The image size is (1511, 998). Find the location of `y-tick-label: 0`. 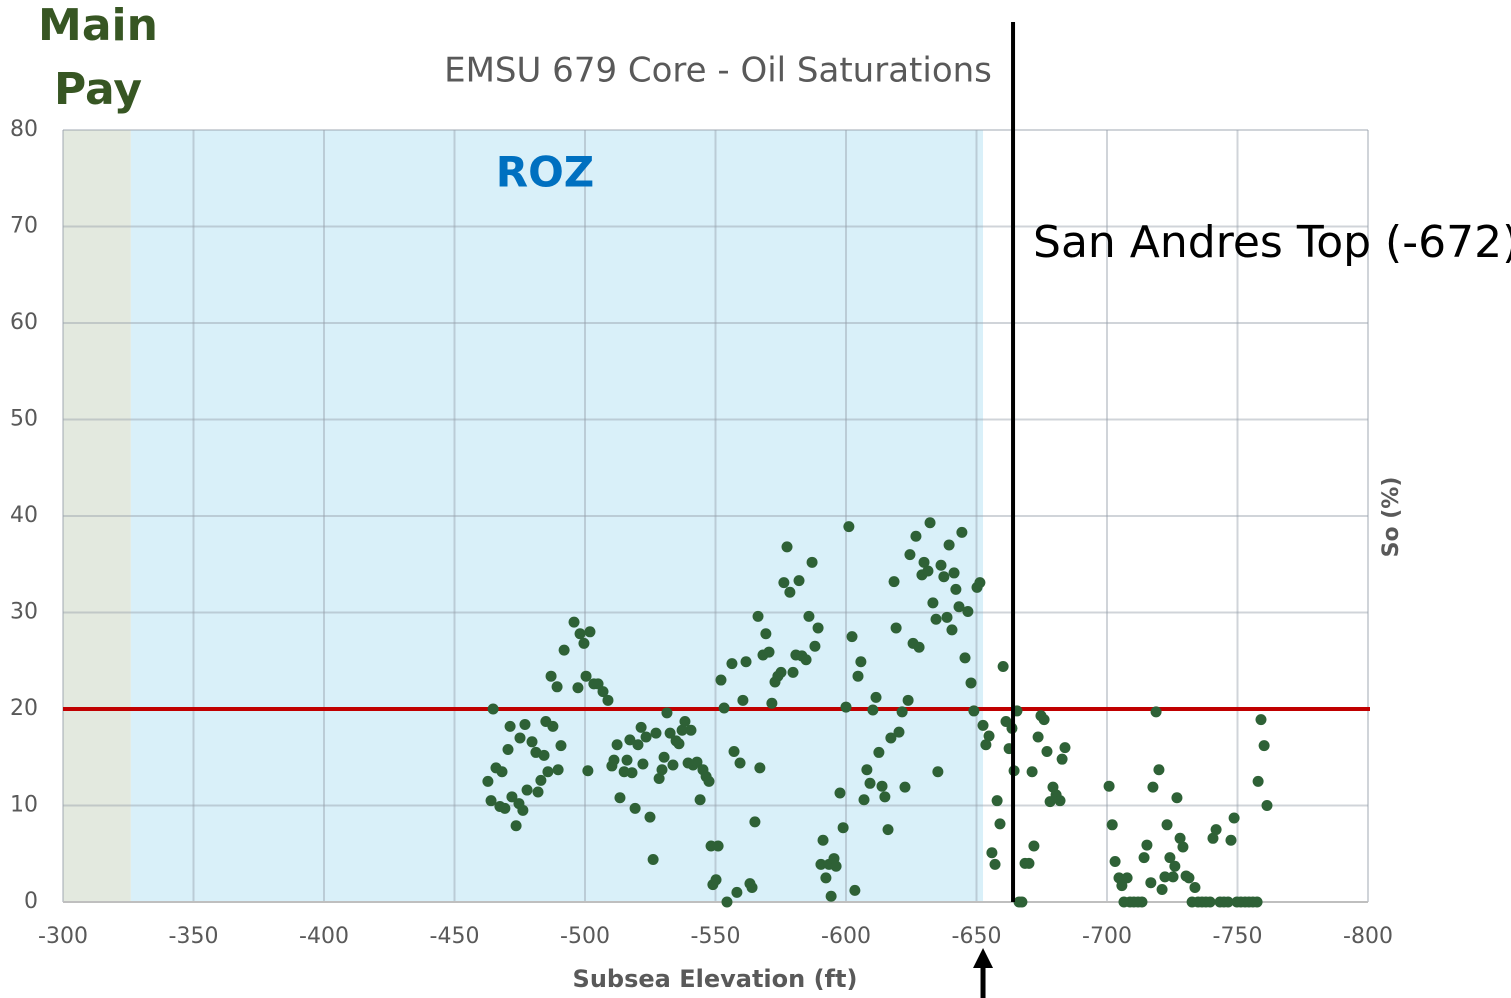

y-tick-label: 0 is located at coordinates (31, 901).